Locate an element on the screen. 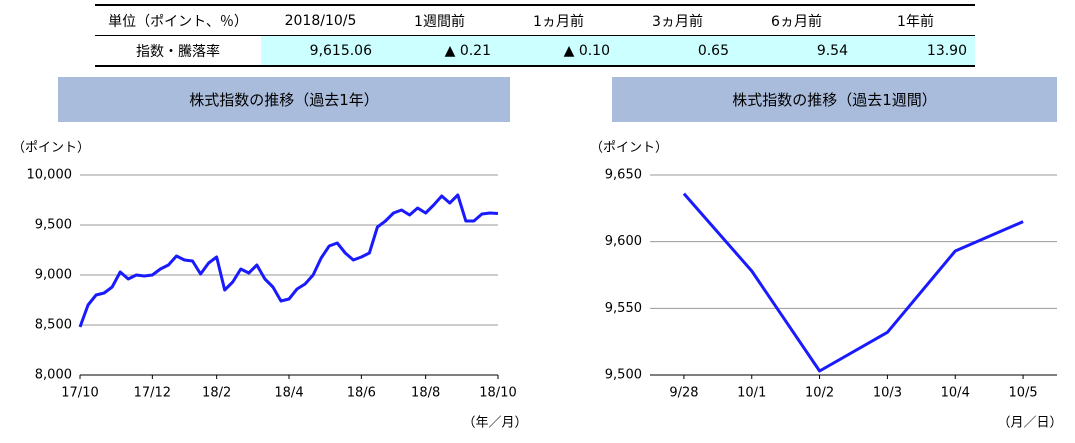 This screenshot has width=1075, height=443. row-label: 指数・騰落率 is located at coordinates (178, 51).